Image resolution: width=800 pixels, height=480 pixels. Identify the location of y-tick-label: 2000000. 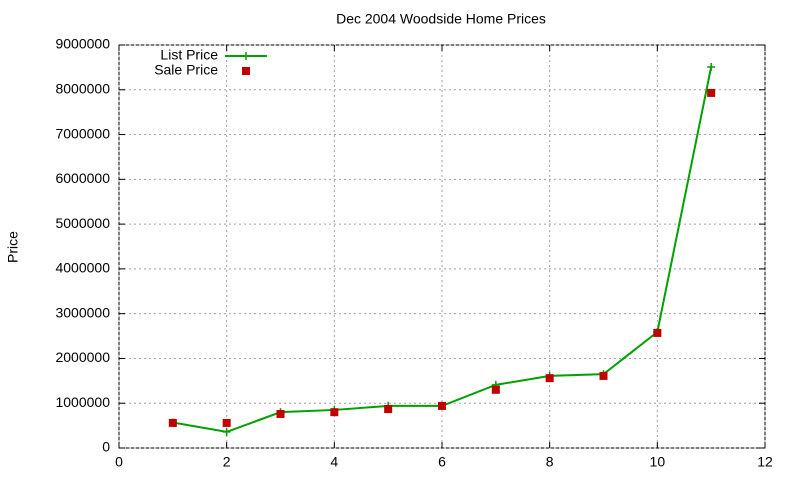
(82, 357).